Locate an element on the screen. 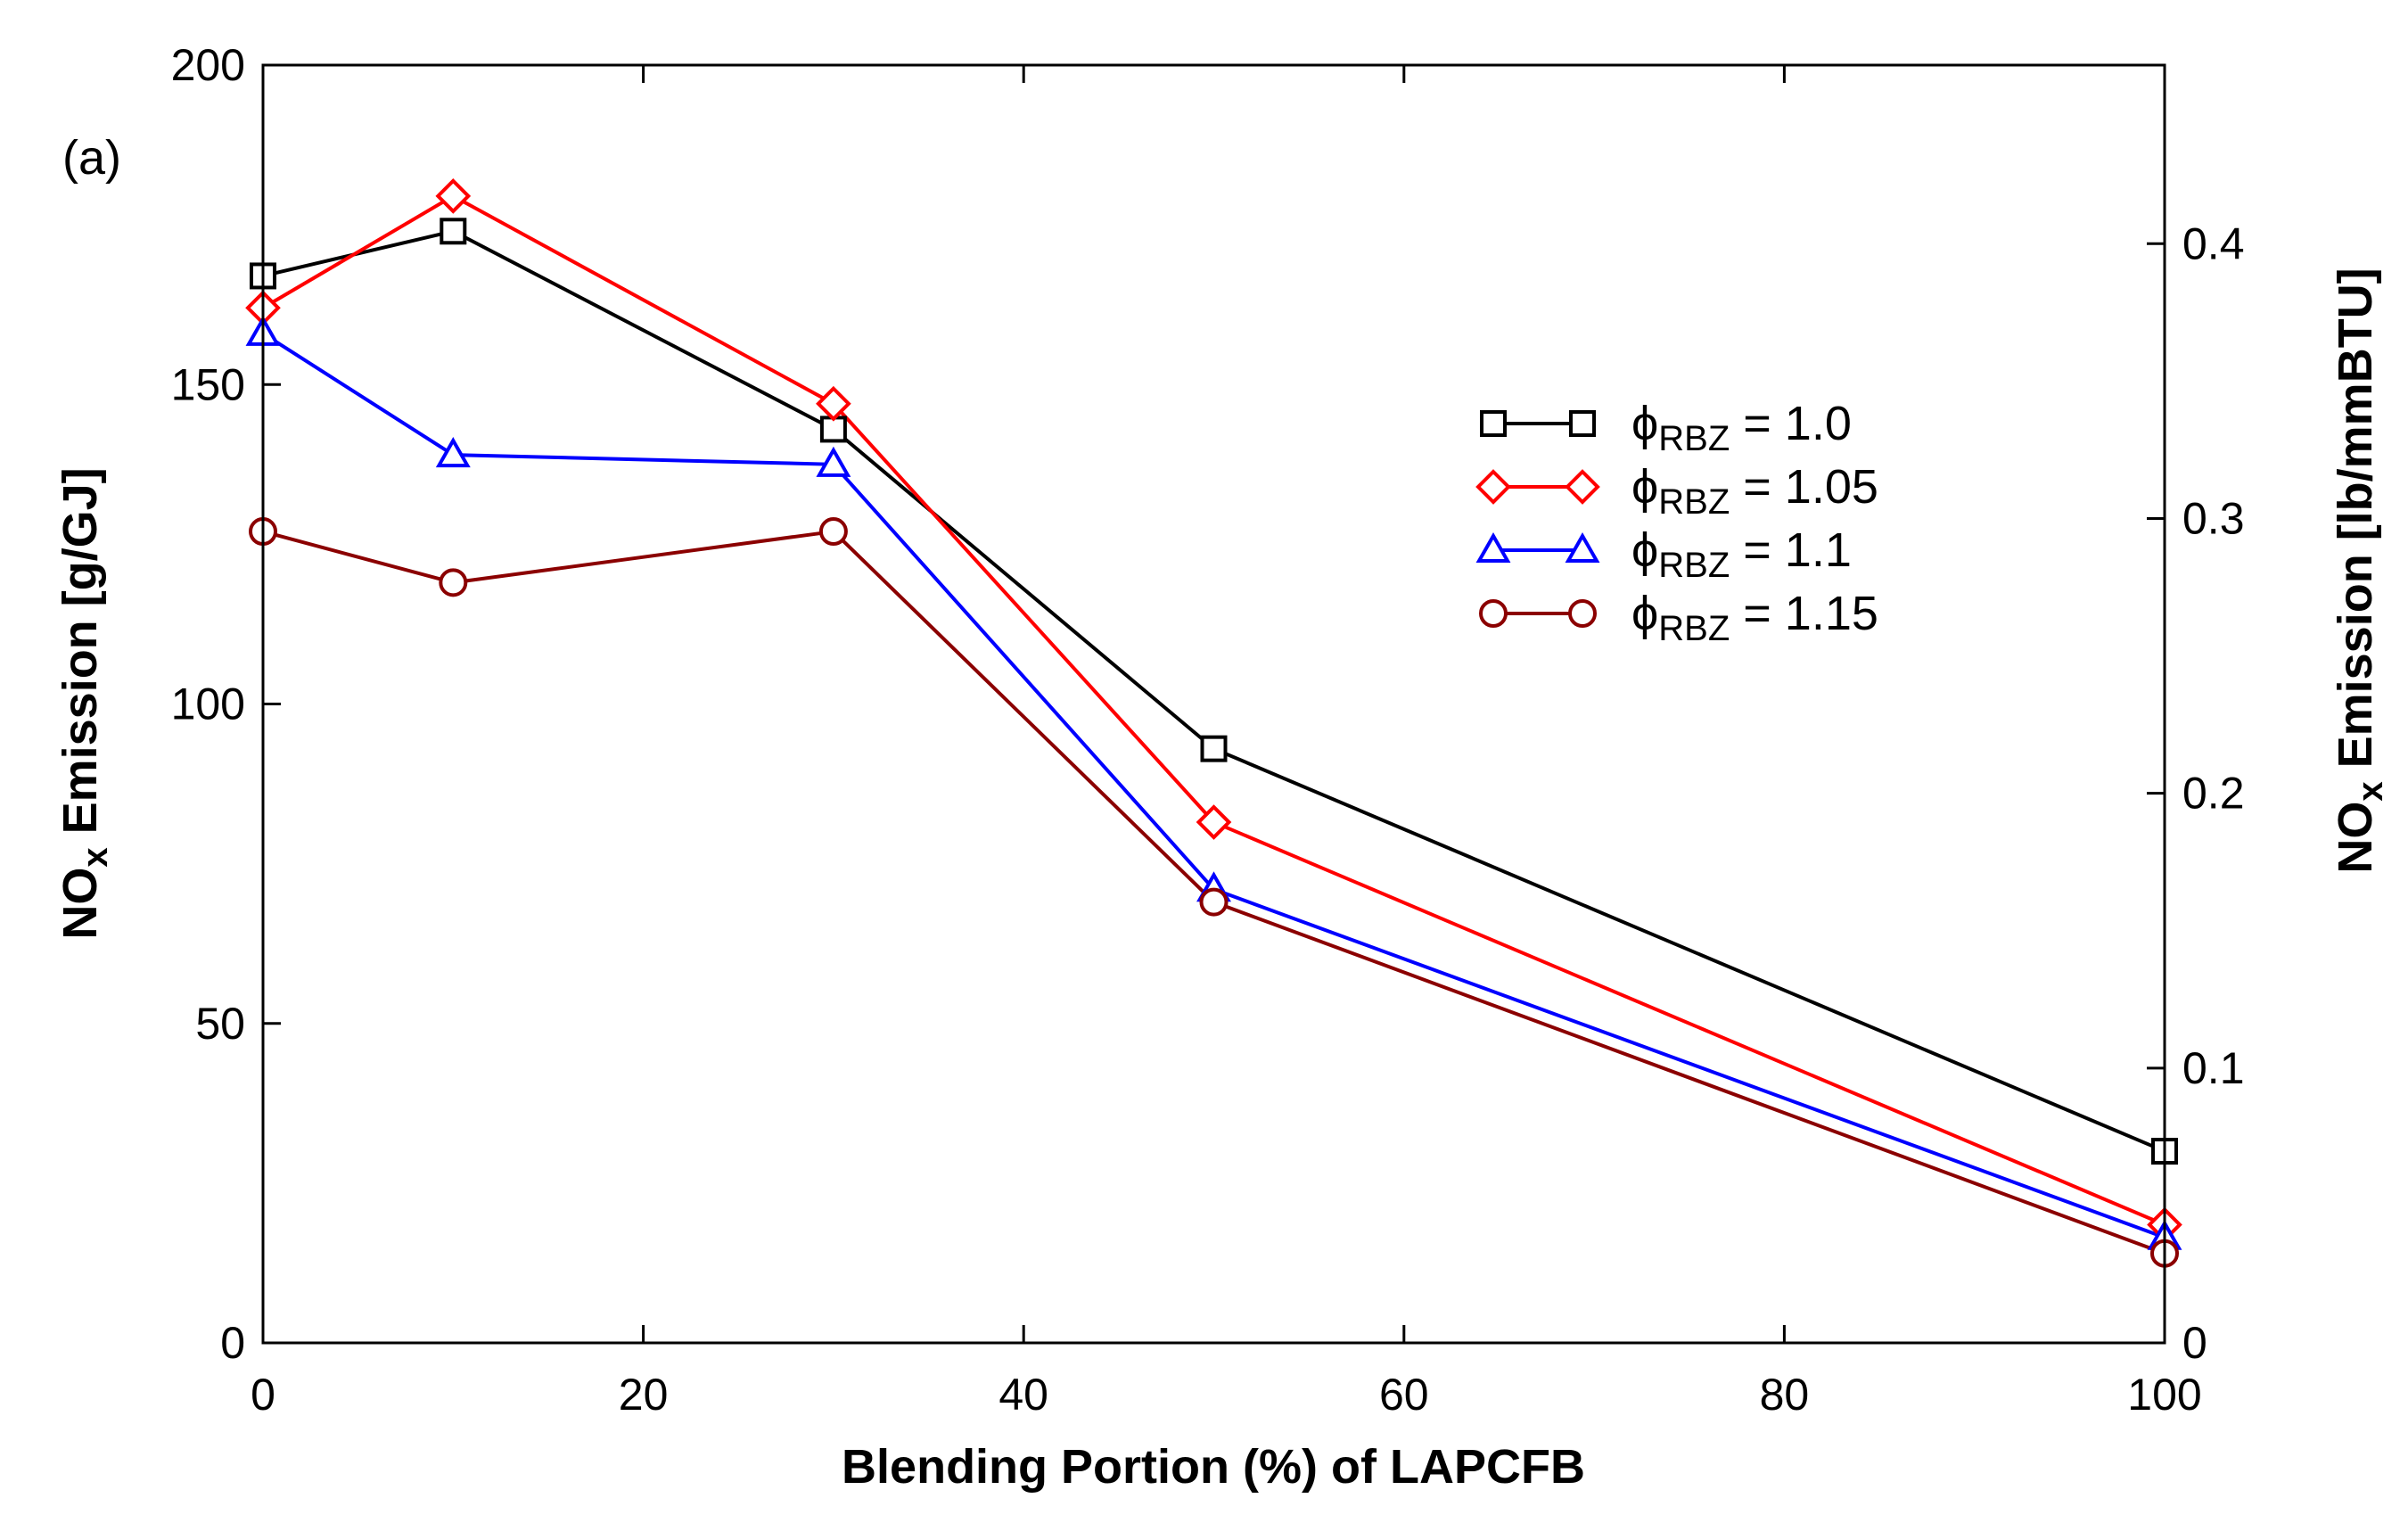 This screenshot has height=1523, width=2408. y-tick-label: 0 is located at coordinates (233, 1343).